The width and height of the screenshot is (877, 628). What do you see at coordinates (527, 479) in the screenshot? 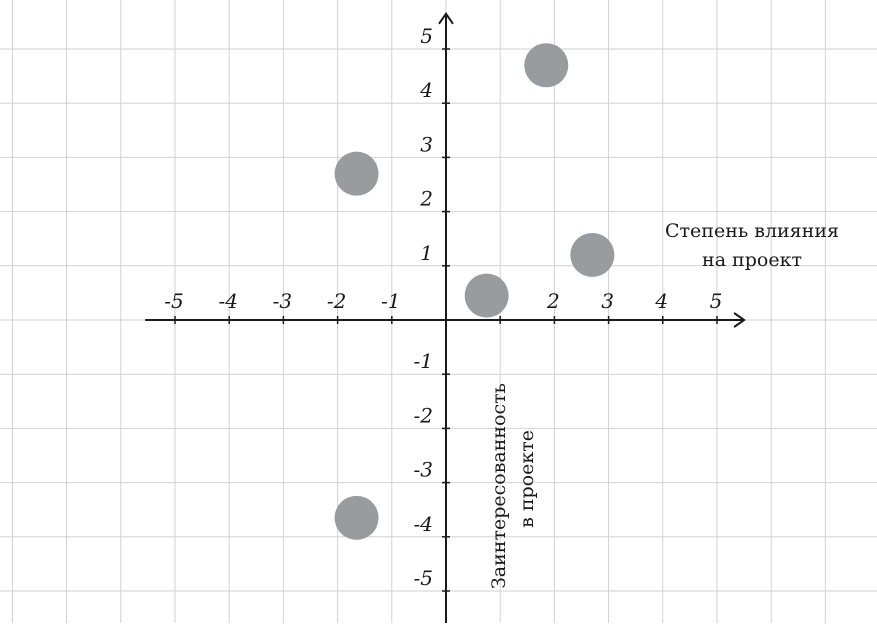
I see `y-axis-label-line: в проекте` at bounding box center [527, 479].